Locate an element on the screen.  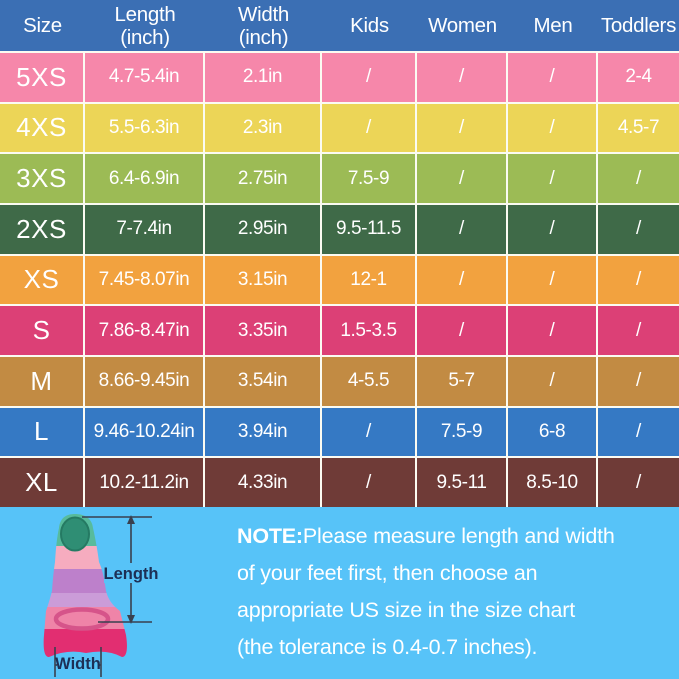
size-label-cell: XS is located at coordinates (42, 280).